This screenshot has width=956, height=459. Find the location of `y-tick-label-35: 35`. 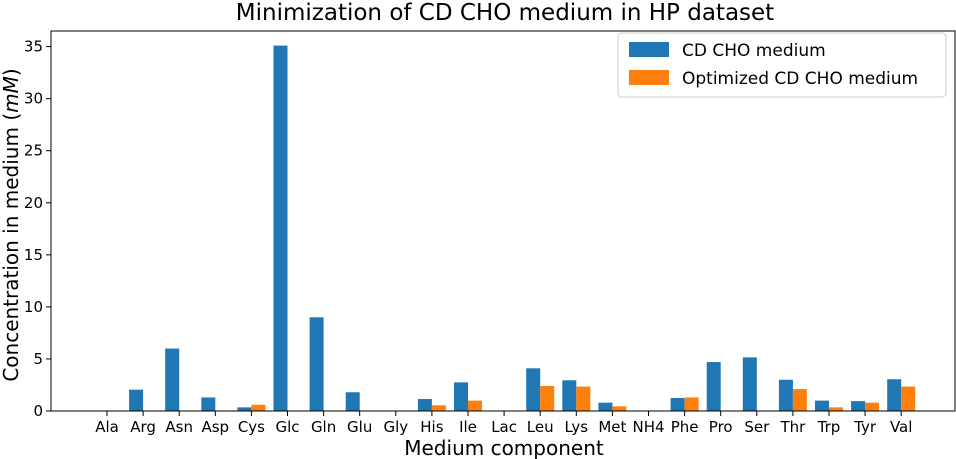

y-tick-label-35: 35 is located at coordinates (33, 47).